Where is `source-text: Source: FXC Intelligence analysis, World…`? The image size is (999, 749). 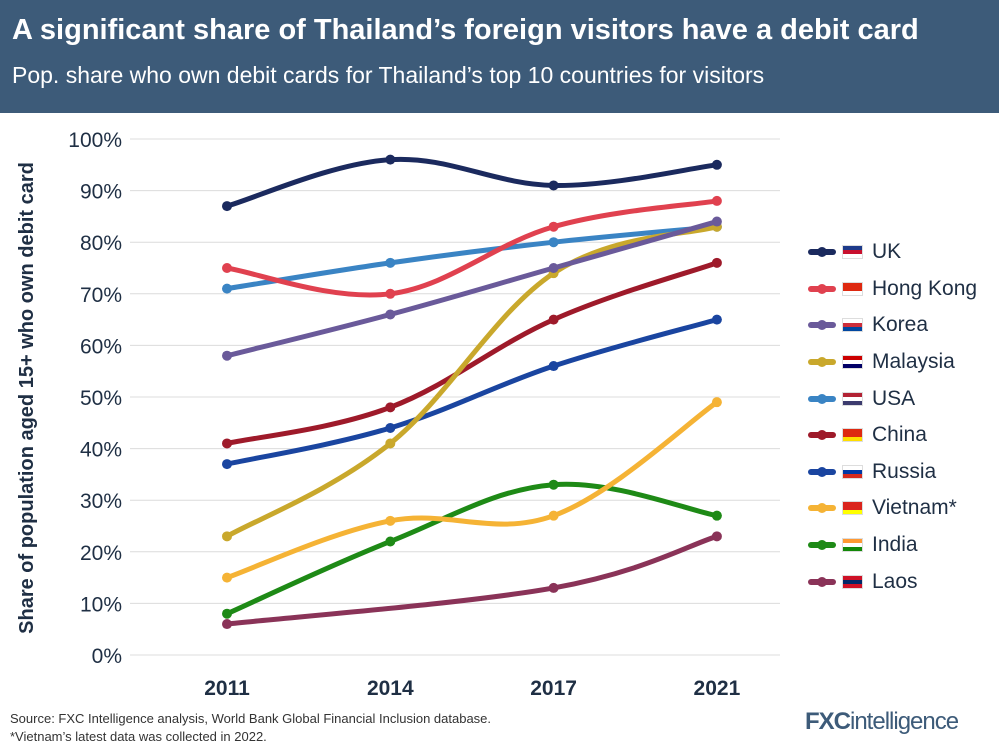 source-text: Source: FXC Intelligence analysis, World… is located at coordinates (251, 718).